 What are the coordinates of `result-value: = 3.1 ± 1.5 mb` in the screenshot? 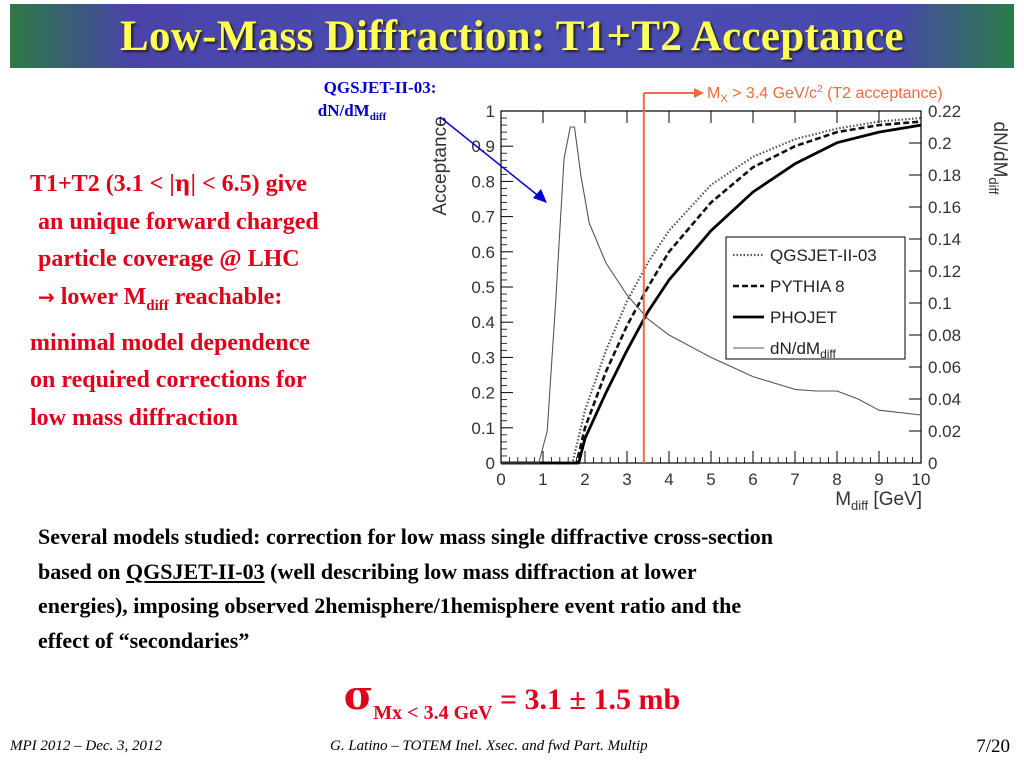 It's located at (586, 699).